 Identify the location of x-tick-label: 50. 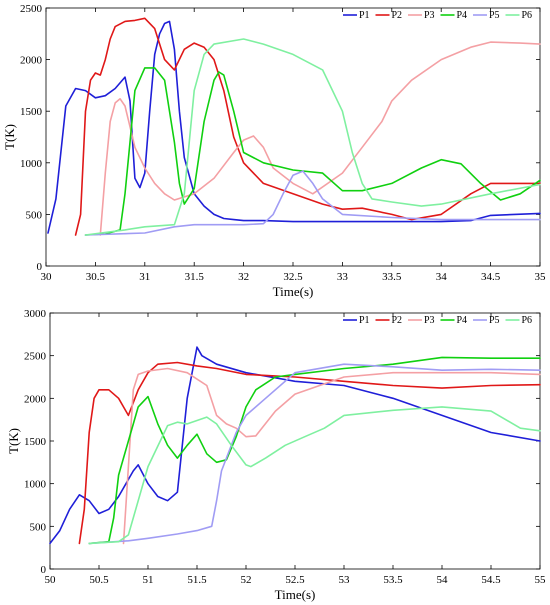
(51, 580).